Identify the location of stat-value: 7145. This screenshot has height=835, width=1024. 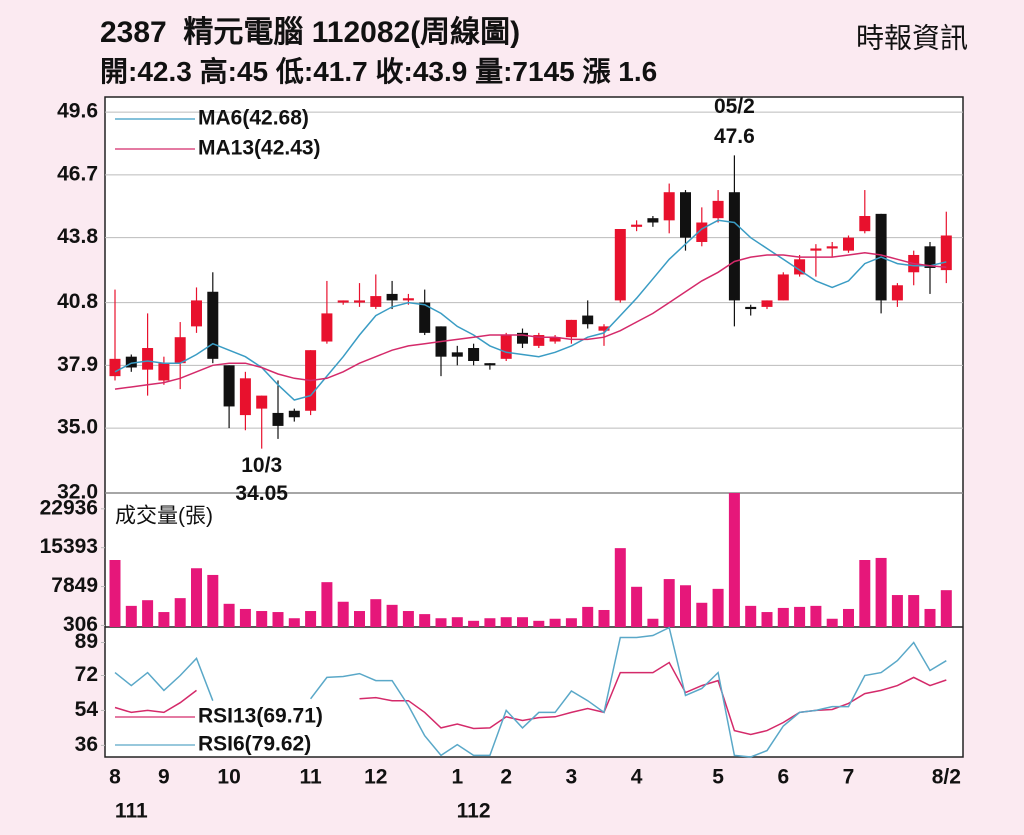
(543, 71).